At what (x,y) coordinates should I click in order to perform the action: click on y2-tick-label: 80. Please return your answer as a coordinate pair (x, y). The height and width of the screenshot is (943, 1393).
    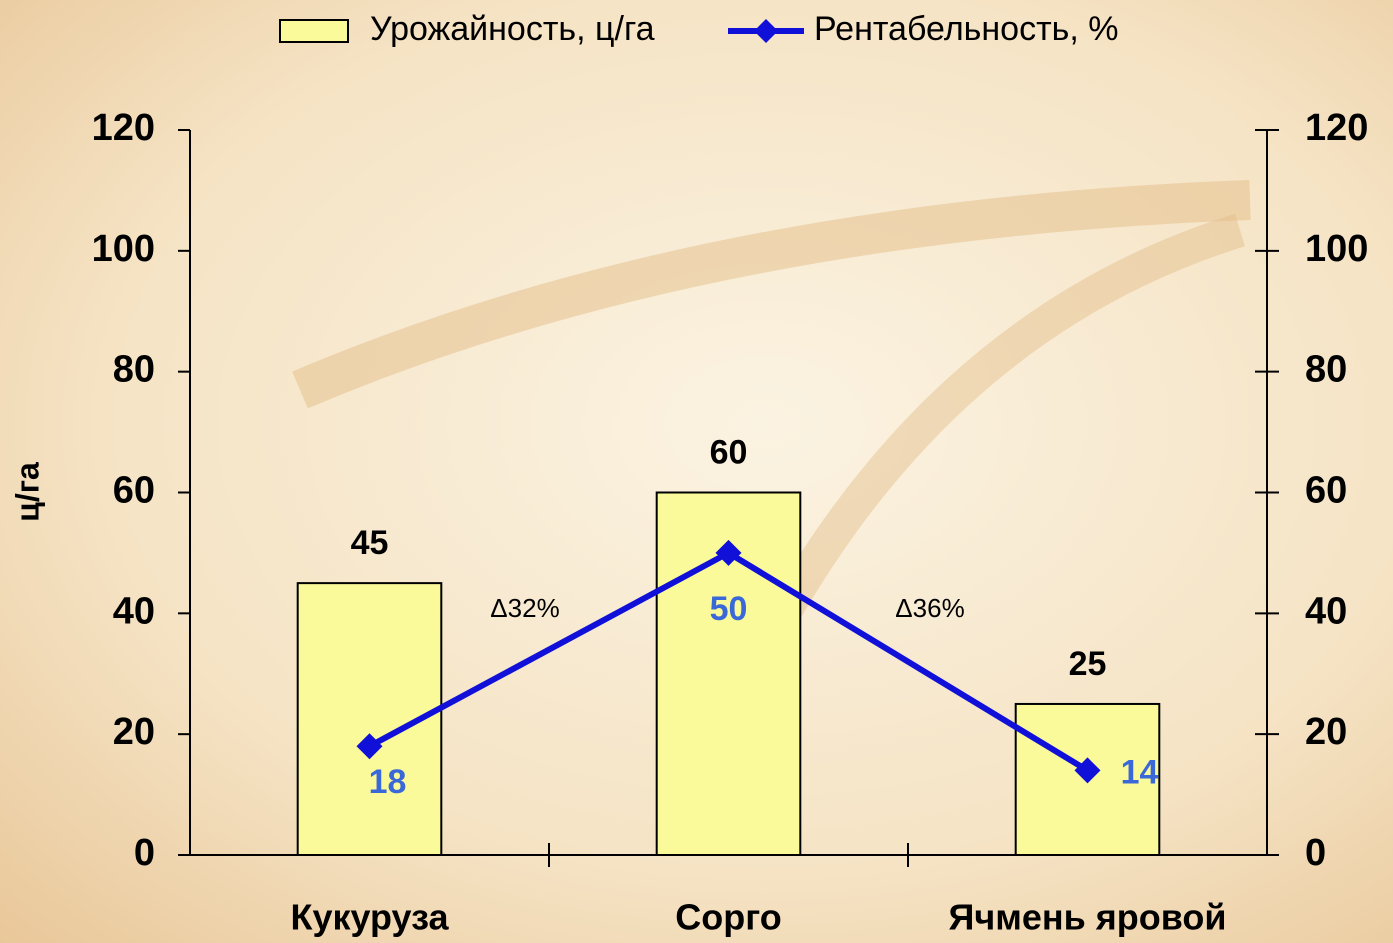
    Looking at the image, I should click on (1326, 370).